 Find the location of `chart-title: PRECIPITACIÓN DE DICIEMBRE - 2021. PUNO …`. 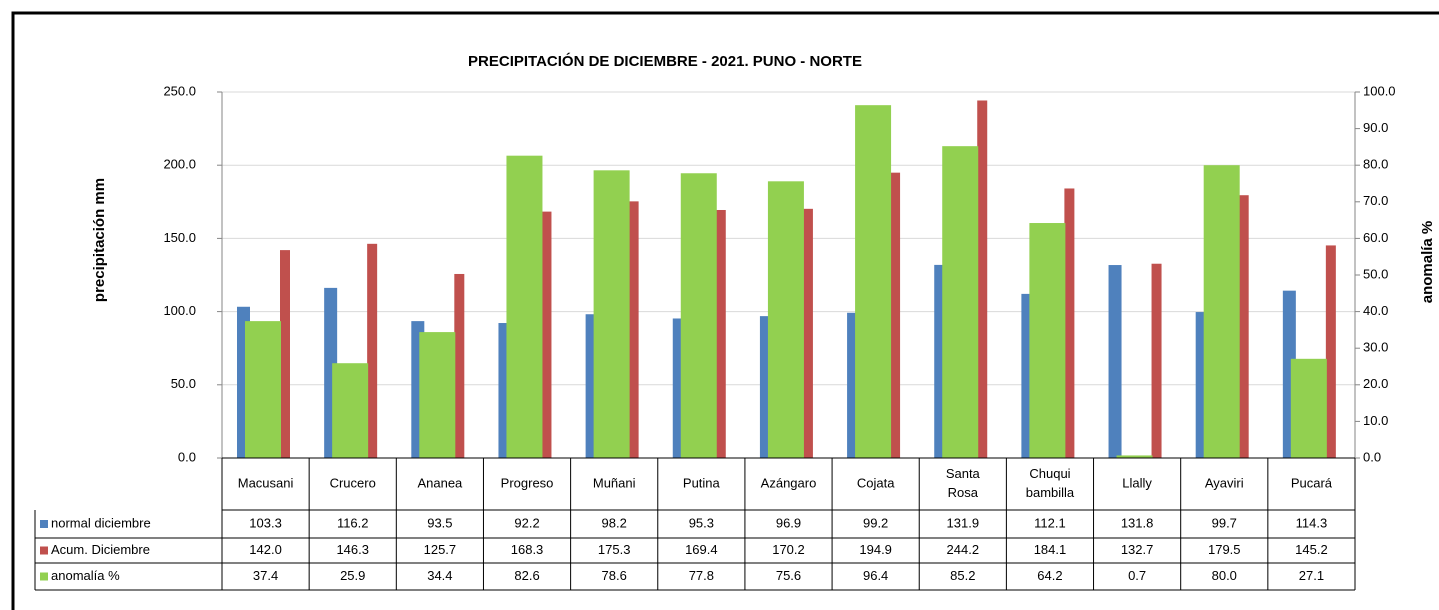

chart-title: PRECIPITACIÓN DE DICIEMBRE - 2021. PUNO … is located at coordinates (665, 61).